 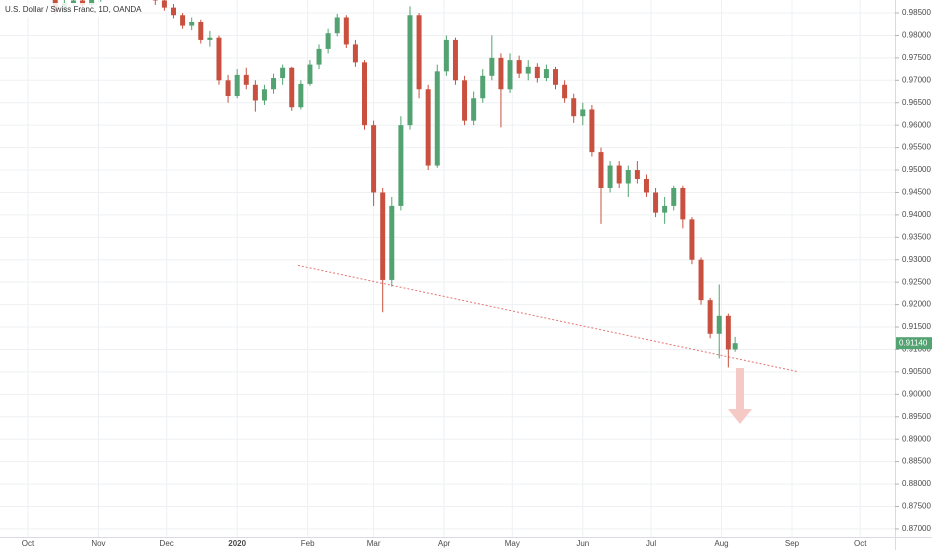 What do you see at coordinates (916, 79) in the screenshot?
I see `y-tick-label: 0.97000` at bounding box center [916, 79].